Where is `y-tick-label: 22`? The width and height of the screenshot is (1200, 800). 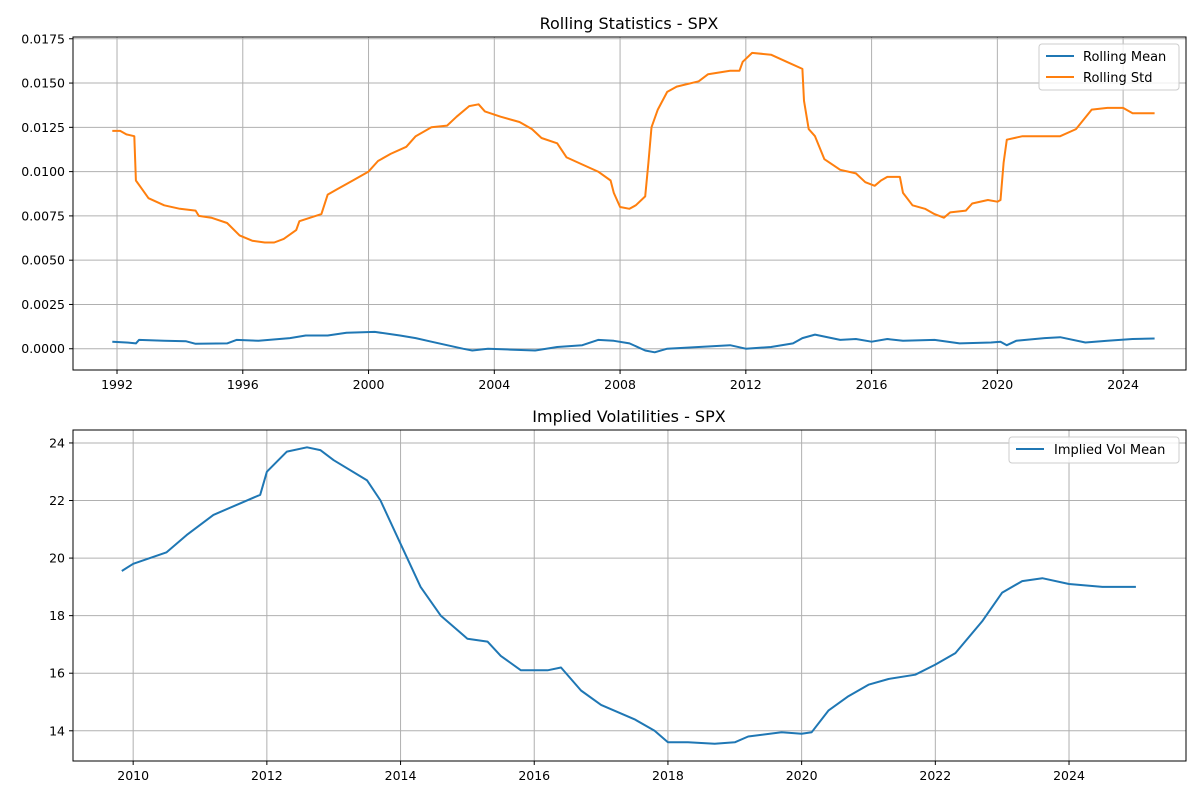 y-tick-label: 22 is located at coordinates (57, 500).